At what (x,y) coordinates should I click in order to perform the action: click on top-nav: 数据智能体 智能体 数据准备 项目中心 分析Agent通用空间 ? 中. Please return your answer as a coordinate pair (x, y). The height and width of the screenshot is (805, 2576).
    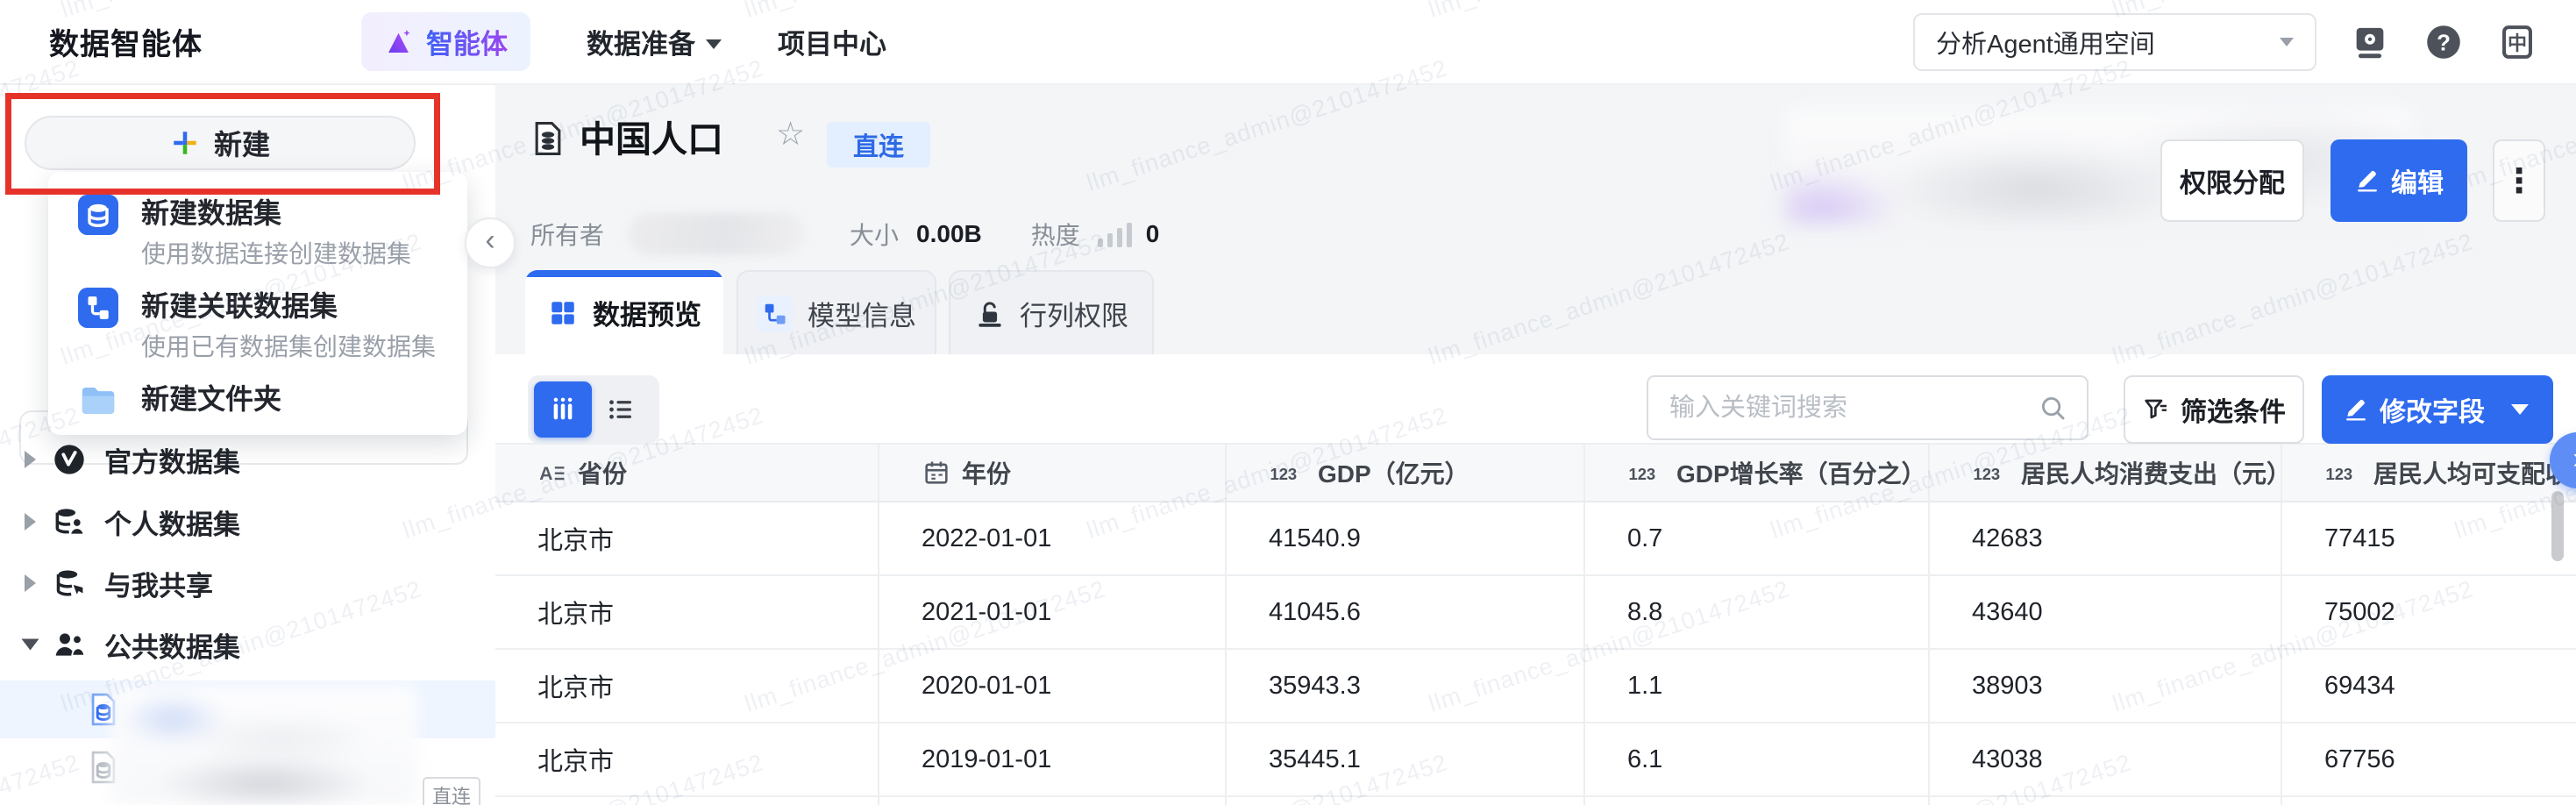
    Looking at the image, I should click on (1288, 42).